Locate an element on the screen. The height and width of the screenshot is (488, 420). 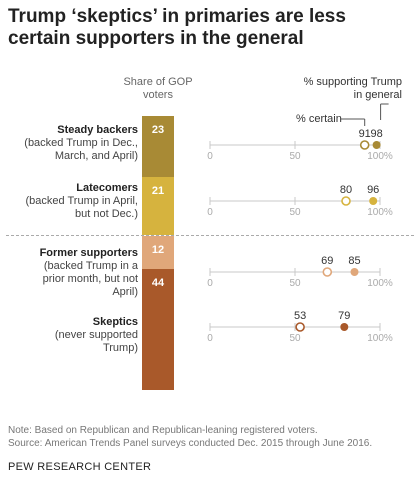
certain-value-label: 69 is located at coordinates (327, 261).